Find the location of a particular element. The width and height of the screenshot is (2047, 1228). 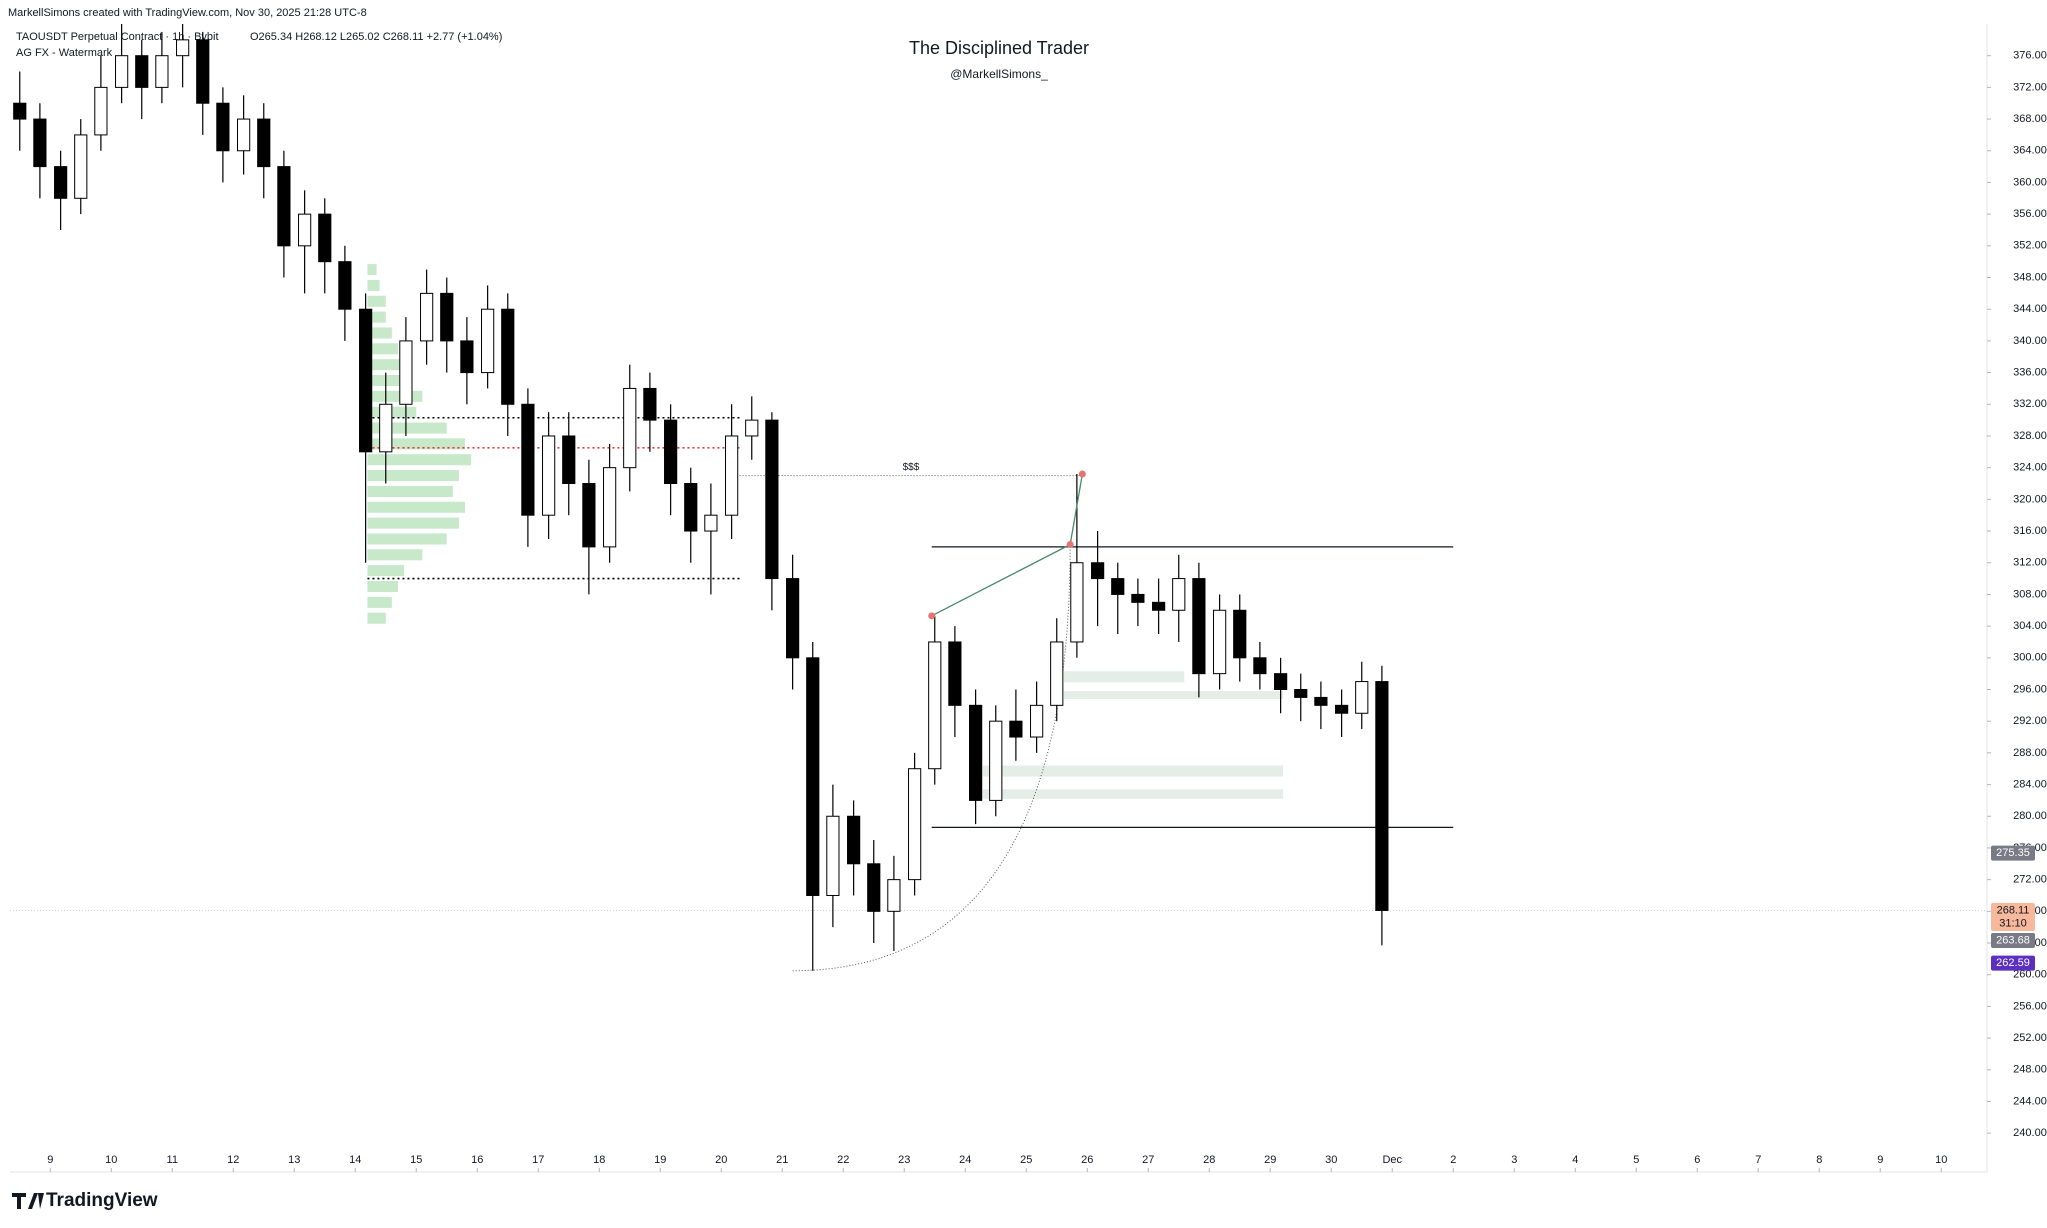

price-tag-label: 268.11 is located at coordinates (2013, 910).